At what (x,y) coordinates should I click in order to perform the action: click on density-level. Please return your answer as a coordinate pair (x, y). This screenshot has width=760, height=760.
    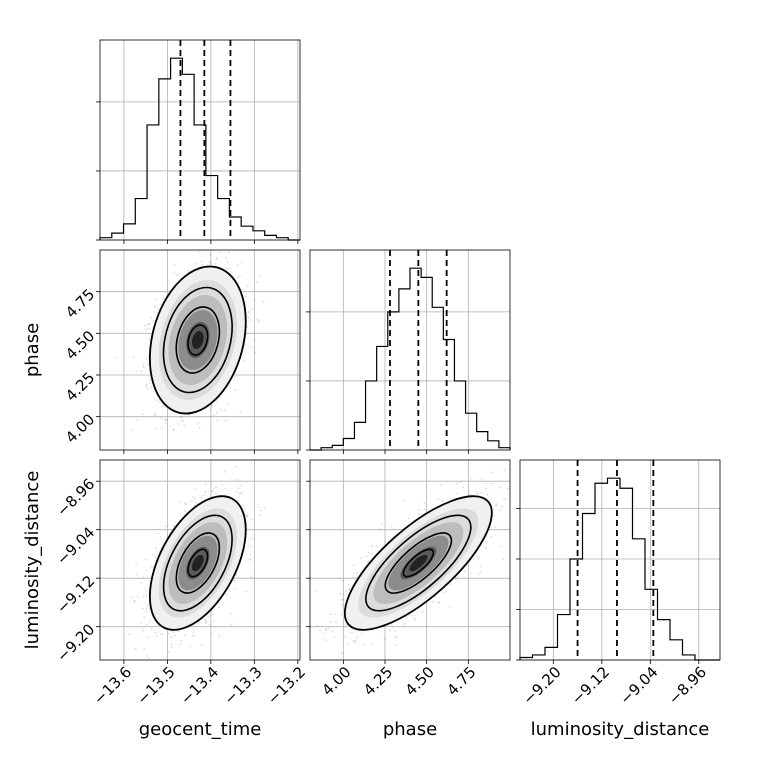
    Looking at the image, I should click on (197, 339).